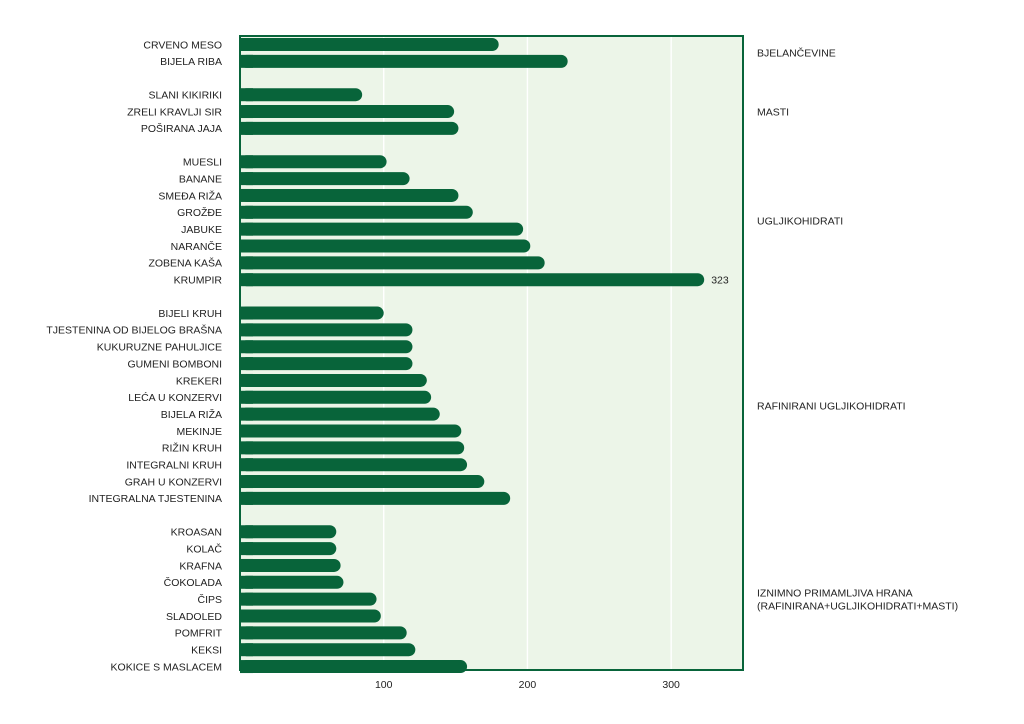 This screenshot has width=1024, height=724. I want to click on category-label: BANANE, so click(200, 179).